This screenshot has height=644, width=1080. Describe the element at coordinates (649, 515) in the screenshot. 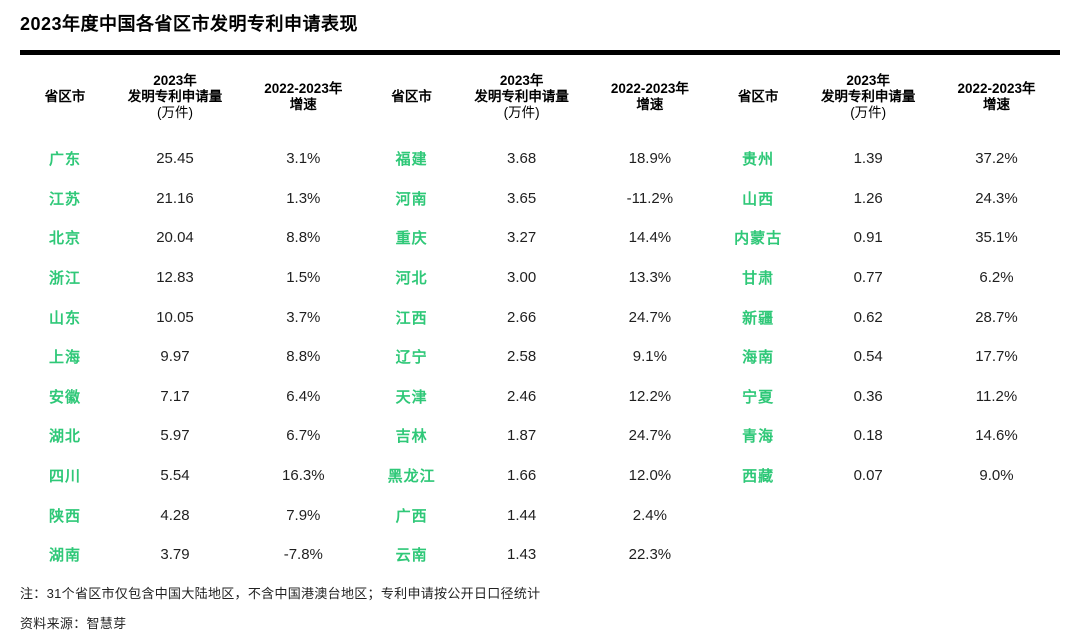

I see `growth-value: 2.4%` at that location.